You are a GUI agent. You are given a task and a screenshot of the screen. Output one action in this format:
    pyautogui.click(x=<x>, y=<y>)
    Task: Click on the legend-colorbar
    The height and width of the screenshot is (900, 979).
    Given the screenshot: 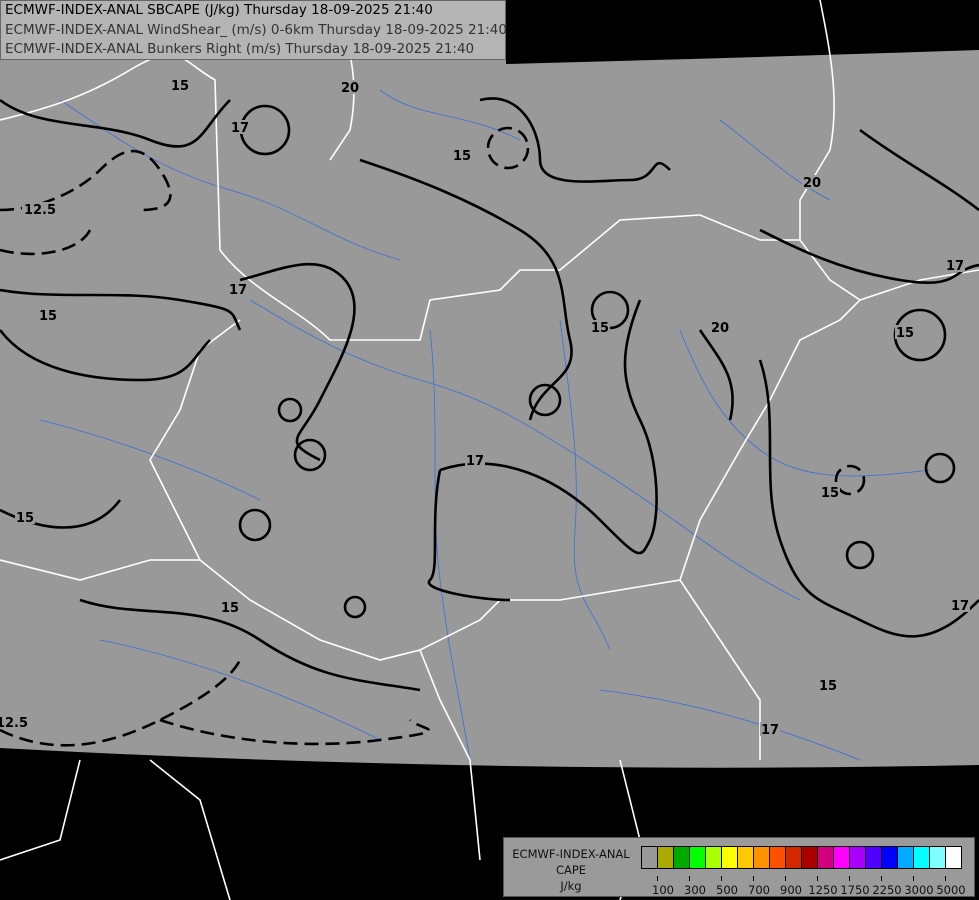 What is the action you would take?
    pyautogui.click(x=801, y=857)
    